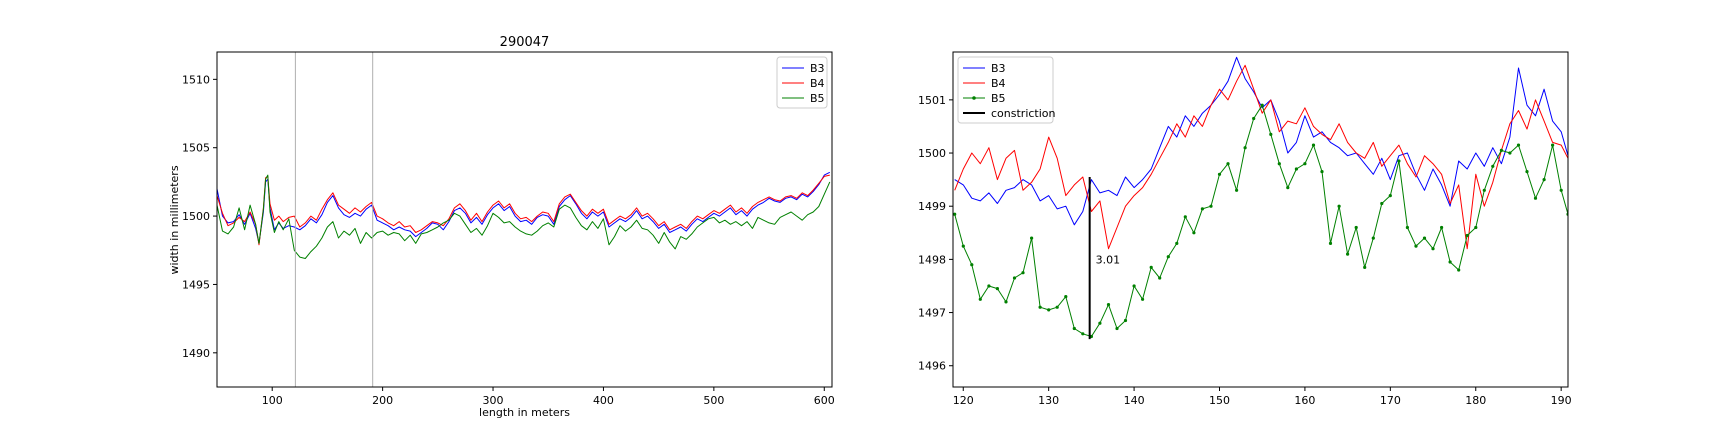  What do you see at coordinates (1219, 400) in the screenshot?
I see `chart-right-x-tick-label: 150` at bounding box center [1219, 400].